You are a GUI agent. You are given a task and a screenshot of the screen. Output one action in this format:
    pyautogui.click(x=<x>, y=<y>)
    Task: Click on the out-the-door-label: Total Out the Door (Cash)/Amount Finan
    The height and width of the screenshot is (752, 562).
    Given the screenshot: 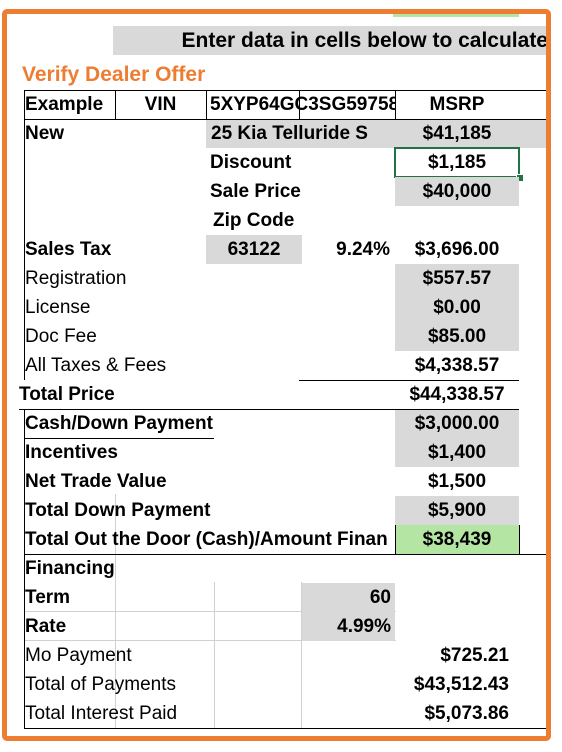 What is the action you would take?
    pyautogui.click(x=206, y=539)
    